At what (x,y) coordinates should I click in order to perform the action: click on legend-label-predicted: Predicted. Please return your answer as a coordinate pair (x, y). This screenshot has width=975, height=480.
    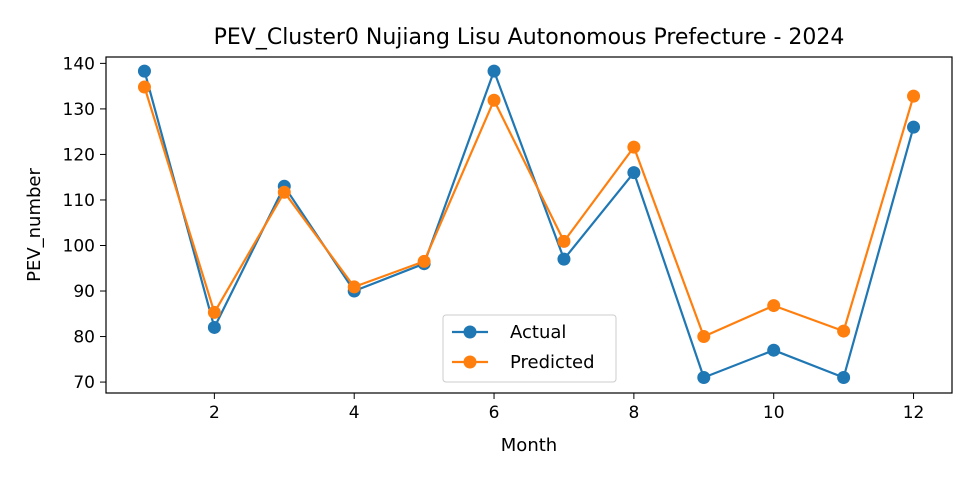
    Looking at the image, I should click on (552, 362).